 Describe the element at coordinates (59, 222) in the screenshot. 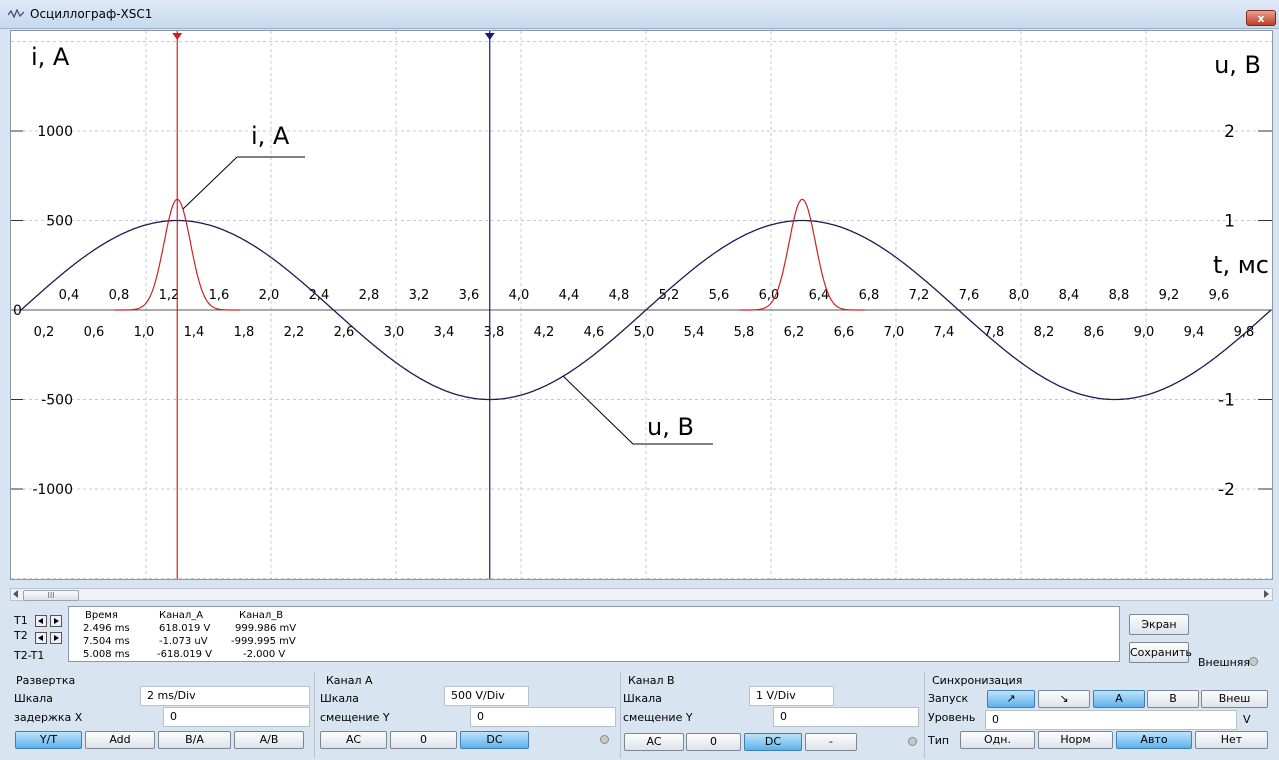

I see `y-tick-left: 500` at that location.